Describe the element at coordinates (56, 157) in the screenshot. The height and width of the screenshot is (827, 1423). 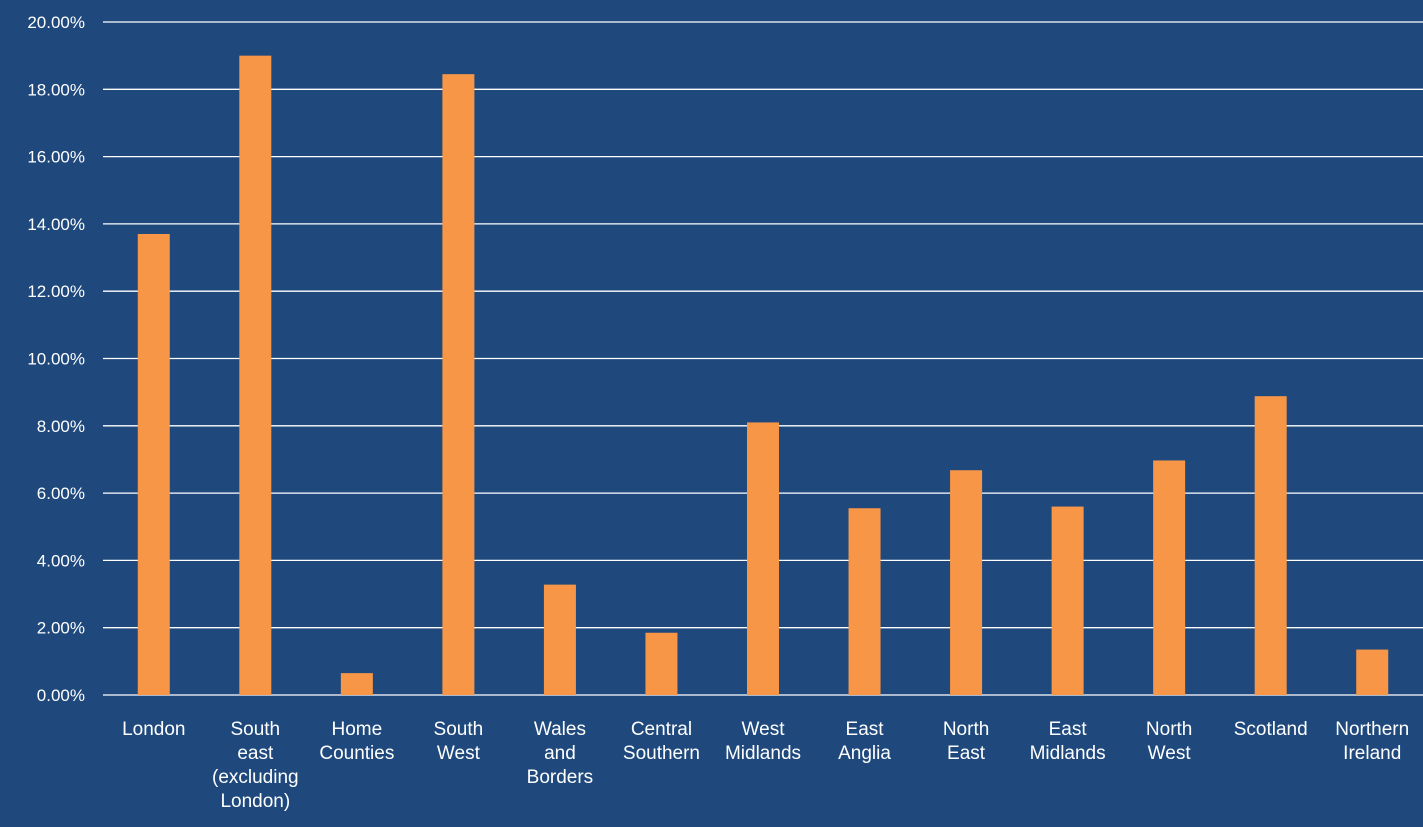
I see `y-tick-label: 16.00%` at that location.